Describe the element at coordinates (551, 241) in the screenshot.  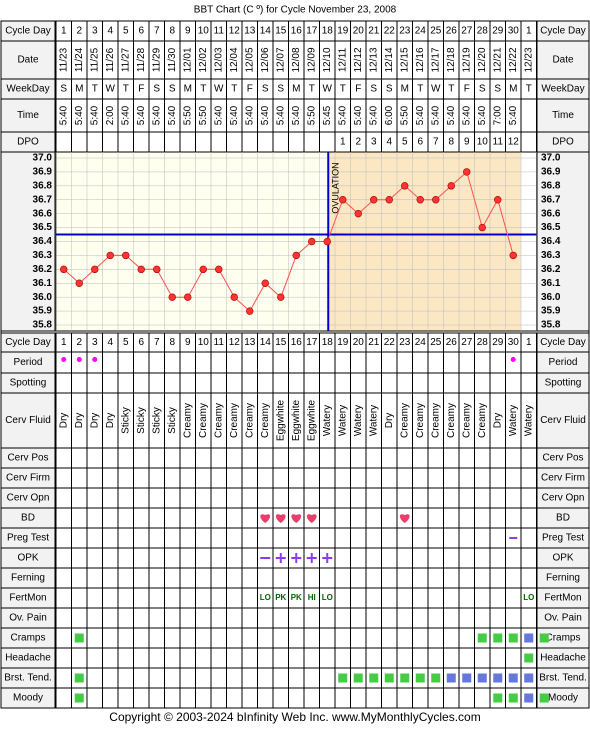
I see `y-tick-label-right: 36.4` at that location.